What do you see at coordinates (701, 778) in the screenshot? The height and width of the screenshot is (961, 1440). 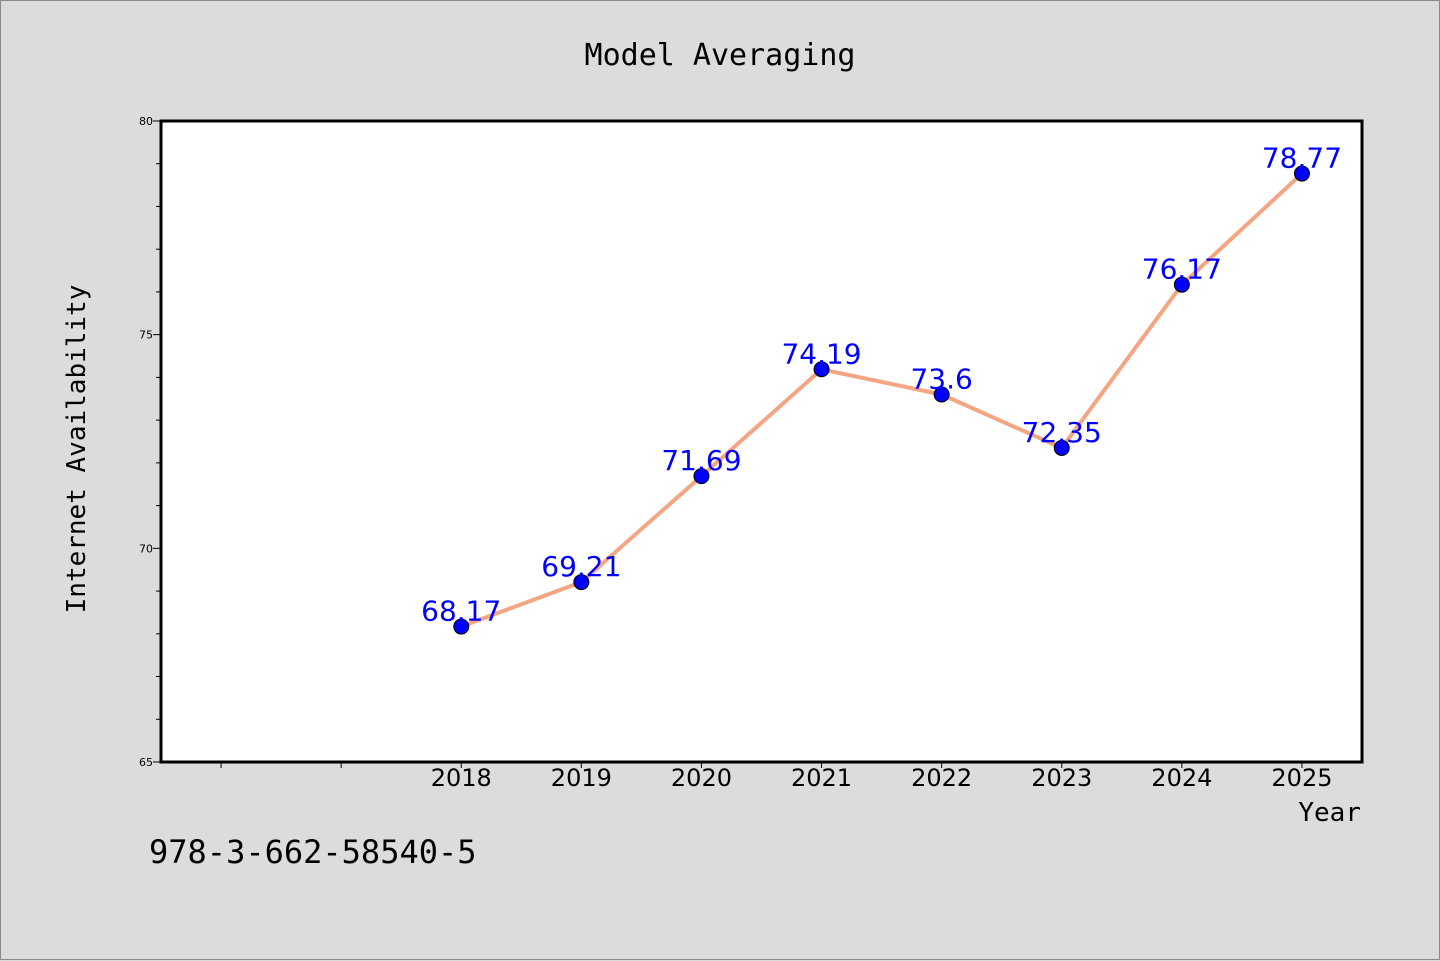 I see `x-tick-label: 2020` at bounding box center [701, 778].